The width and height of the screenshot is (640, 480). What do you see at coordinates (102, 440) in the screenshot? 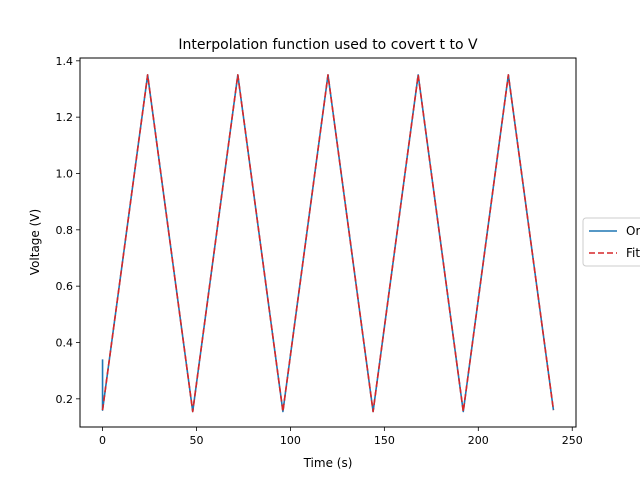
I see `x-tick-label: 0` at bounding box center [102, 440].